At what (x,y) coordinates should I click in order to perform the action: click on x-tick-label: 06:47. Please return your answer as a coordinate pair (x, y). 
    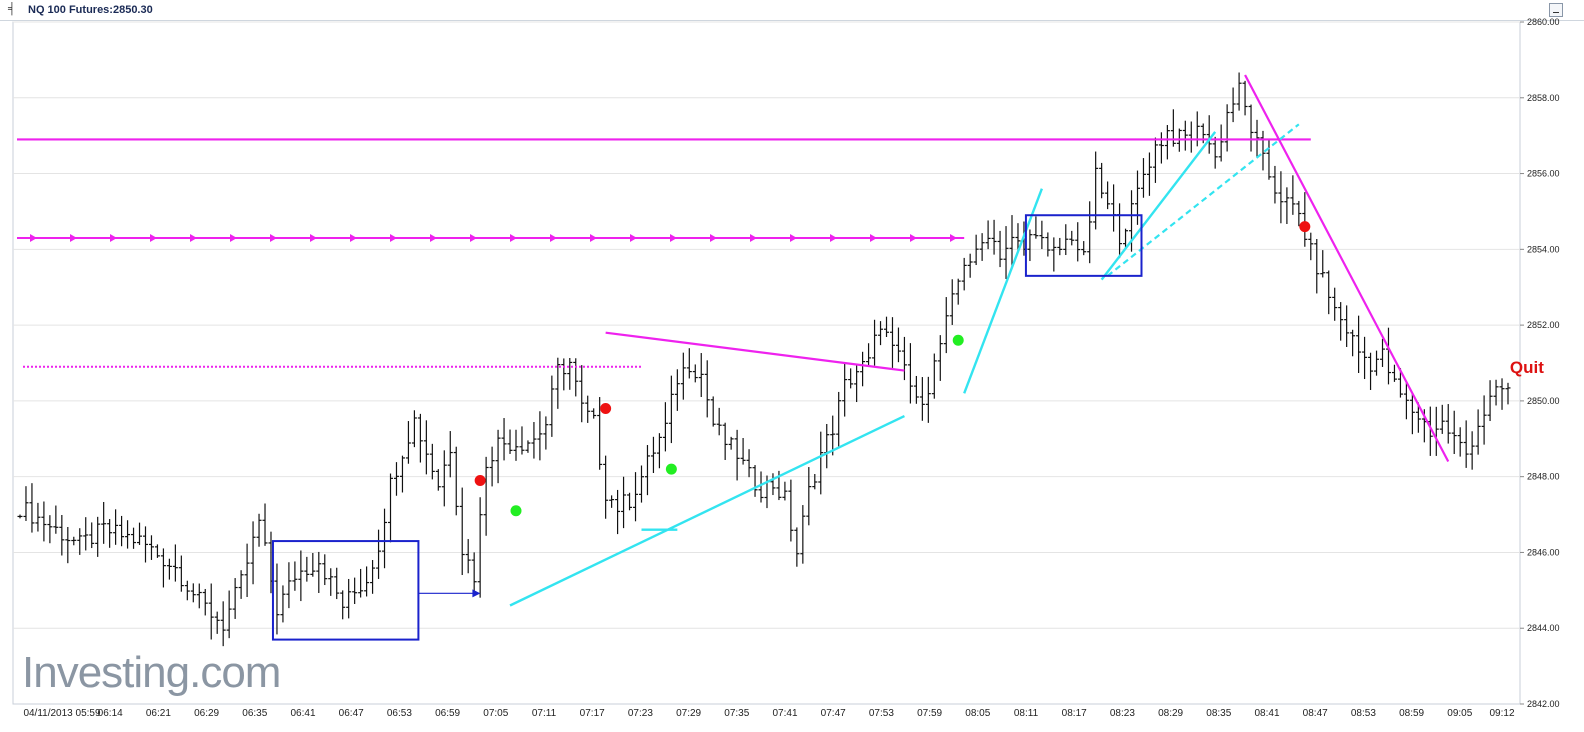
    Looking at the image, I should click on (351, 713).